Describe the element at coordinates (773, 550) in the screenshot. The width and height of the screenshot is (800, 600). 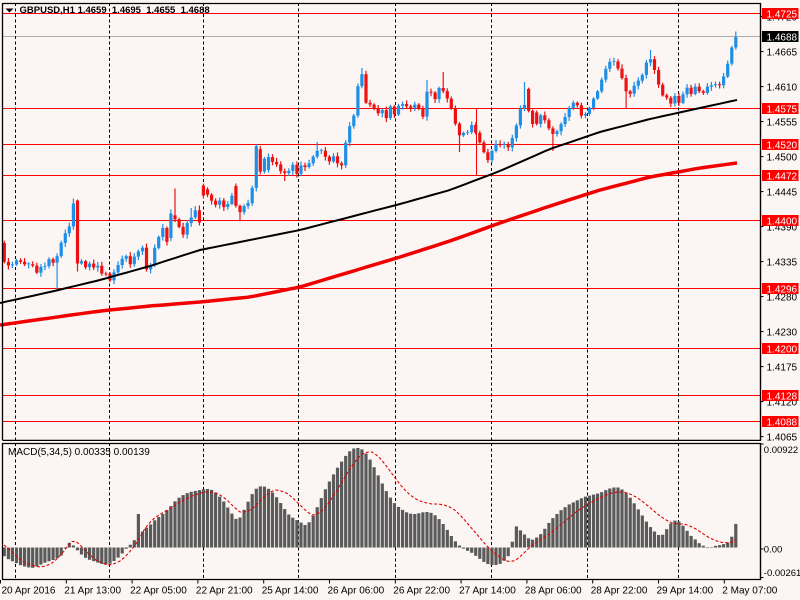
I see `svg-text: 0.00` at that location.